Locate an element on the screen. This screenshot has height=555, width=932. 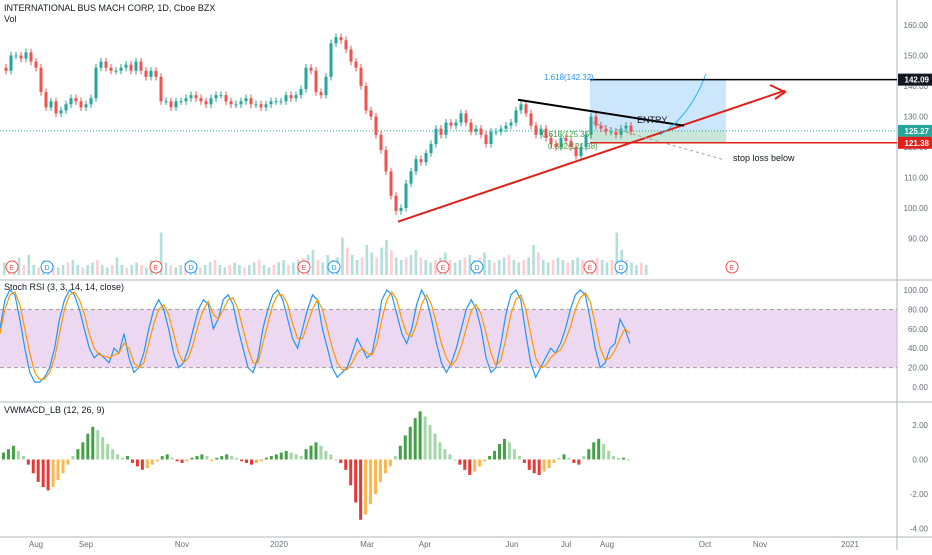
time-tick-label: Apr is located at coordinates (425, 544).